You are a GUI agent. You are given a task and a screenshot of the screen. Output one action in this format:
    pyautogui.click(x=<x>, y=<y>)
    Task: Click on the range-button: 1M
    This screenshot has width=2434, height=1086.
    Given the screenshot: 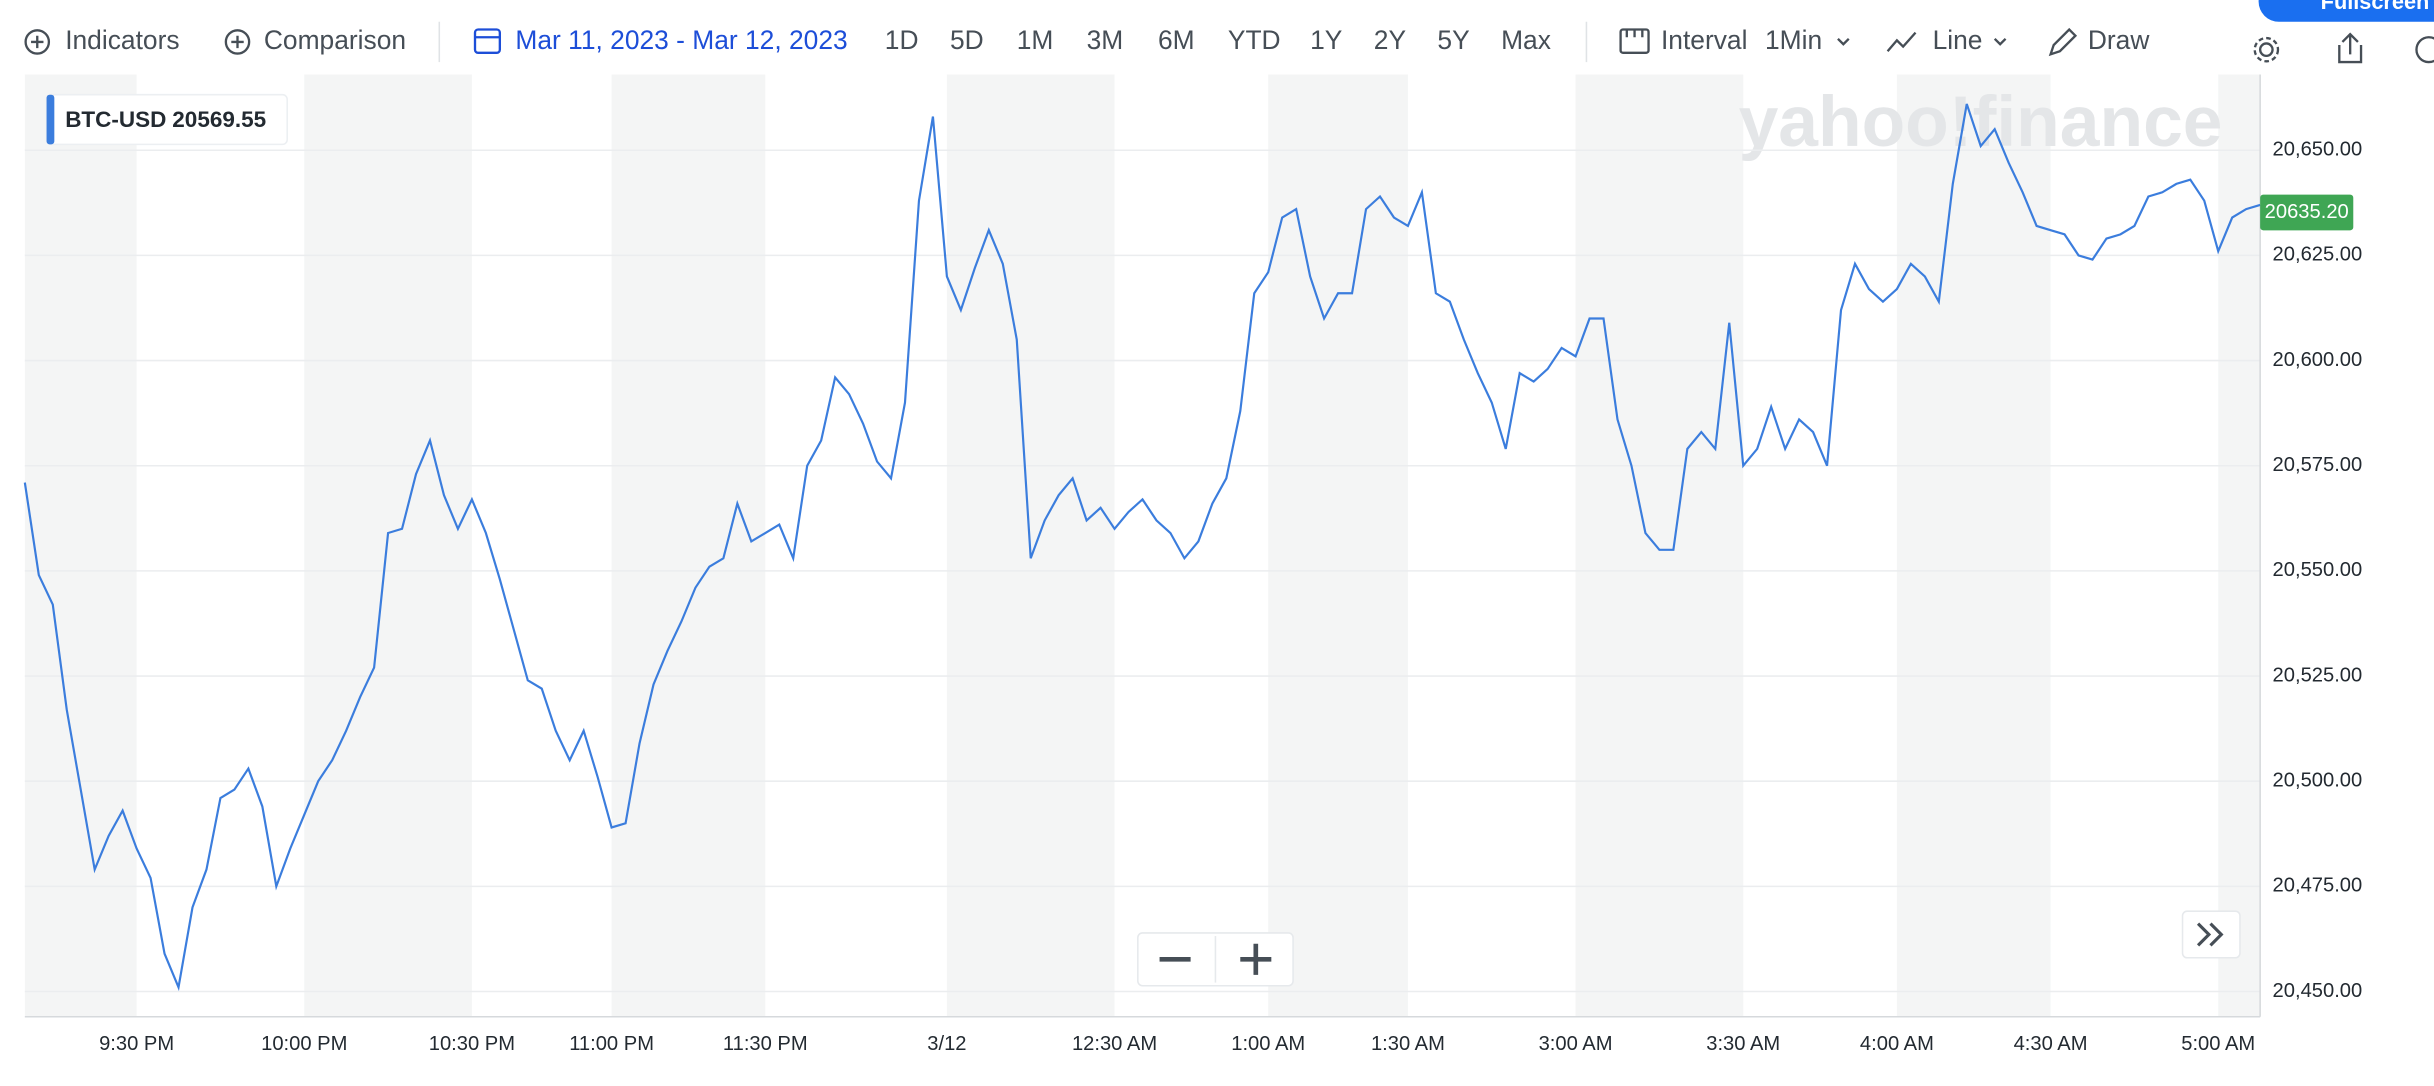 What is the action you would take?
    pyautogui.click(x=1035, y=40)
    